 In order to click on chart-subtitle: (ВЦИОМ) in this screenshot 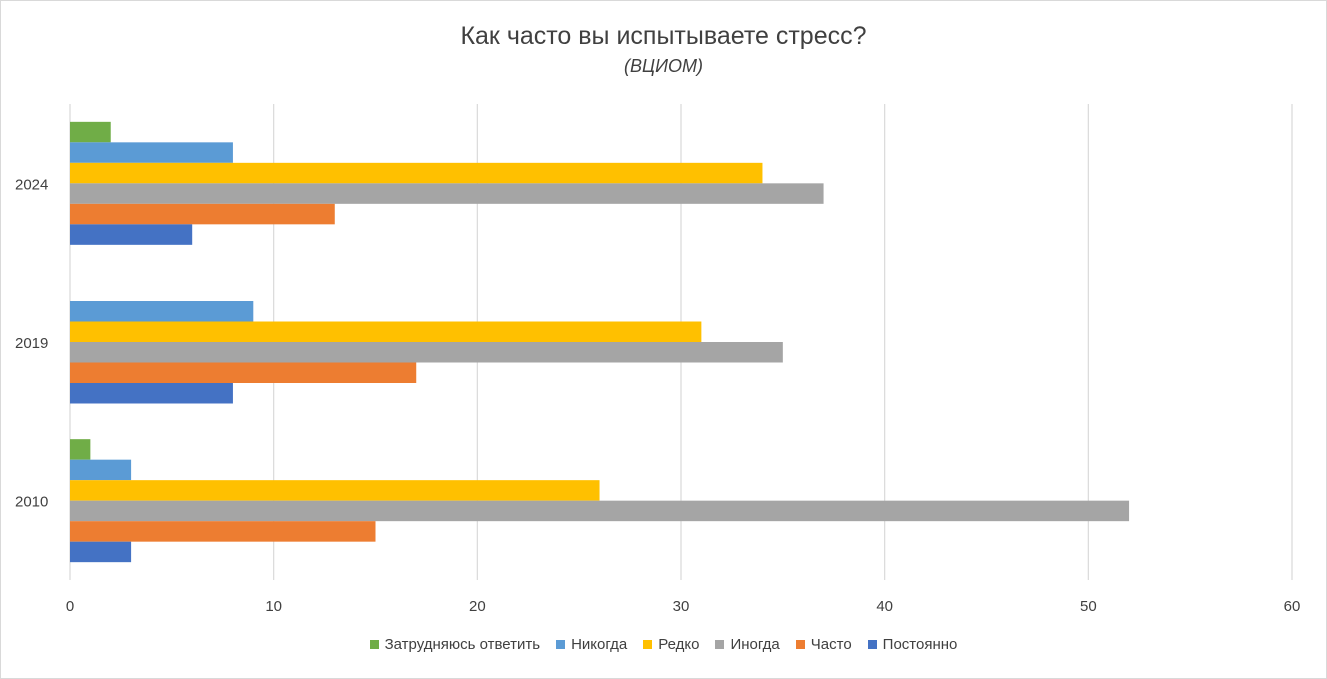, I will do `click(663, 66)`.